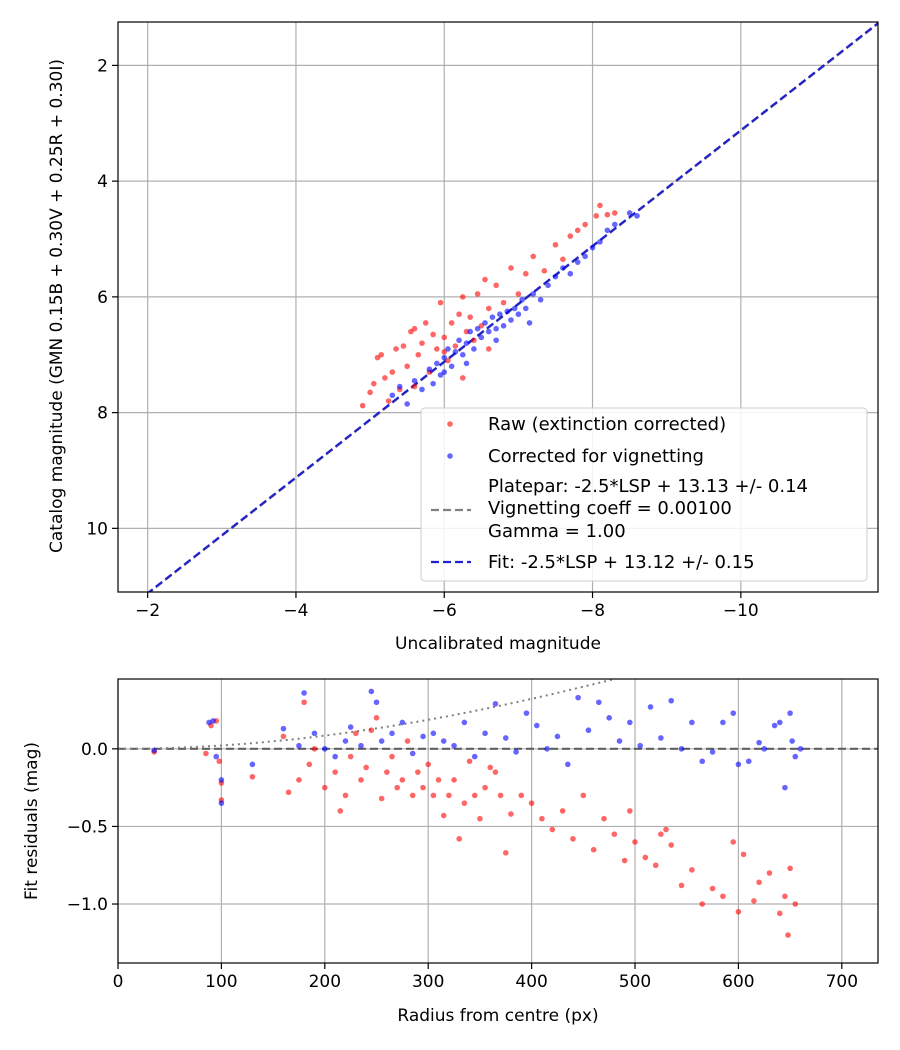  Describe the element at coordinates (368, 714) in the screenshot. I see `bottom-vignetting-curve` at that location.